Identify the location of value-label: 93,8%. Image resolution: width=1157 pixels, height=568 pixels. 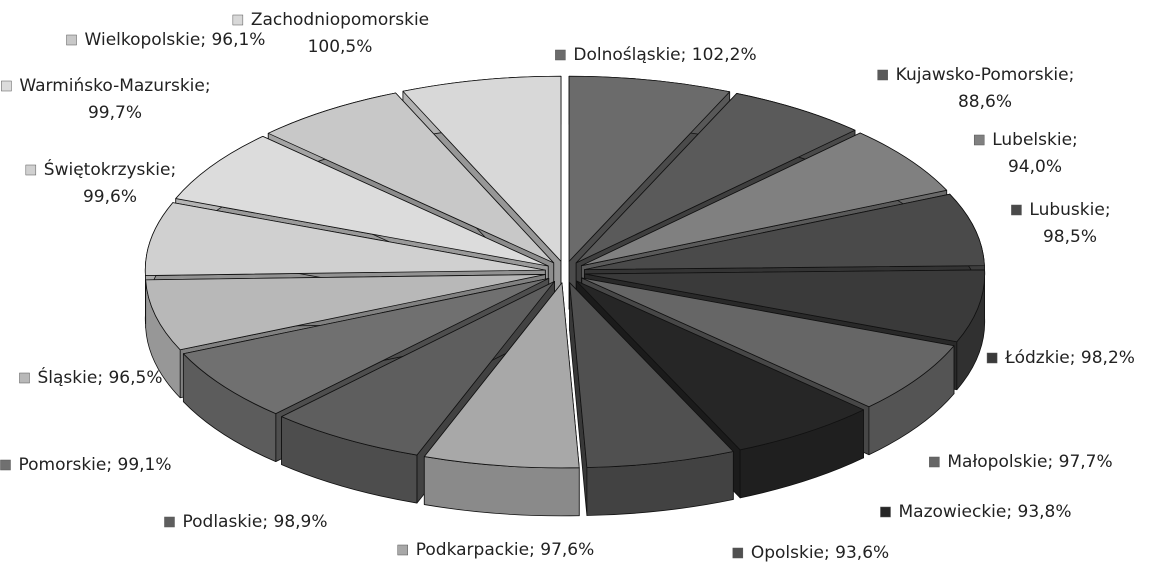
(1045, 512).